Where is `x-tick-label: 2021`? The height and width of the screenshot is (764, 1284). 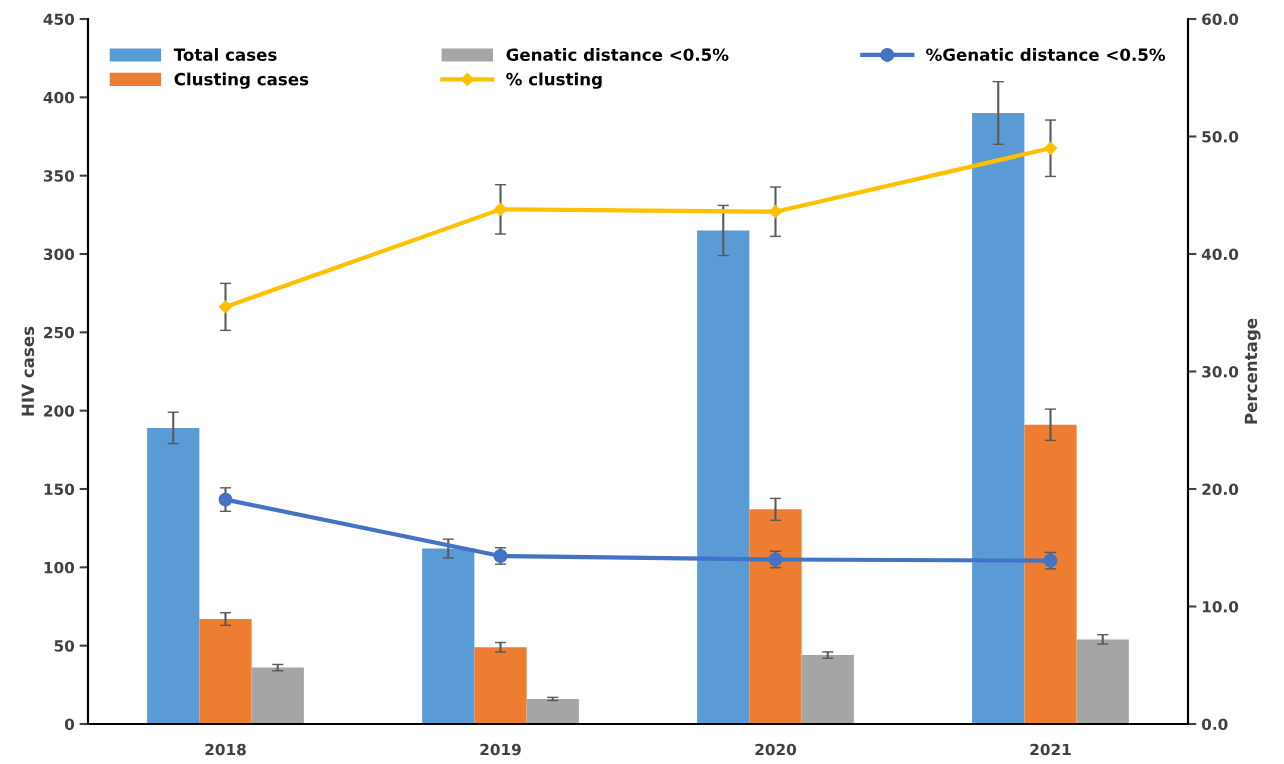 x-tick-label: 2021 is located at coordinates (1050, 749).